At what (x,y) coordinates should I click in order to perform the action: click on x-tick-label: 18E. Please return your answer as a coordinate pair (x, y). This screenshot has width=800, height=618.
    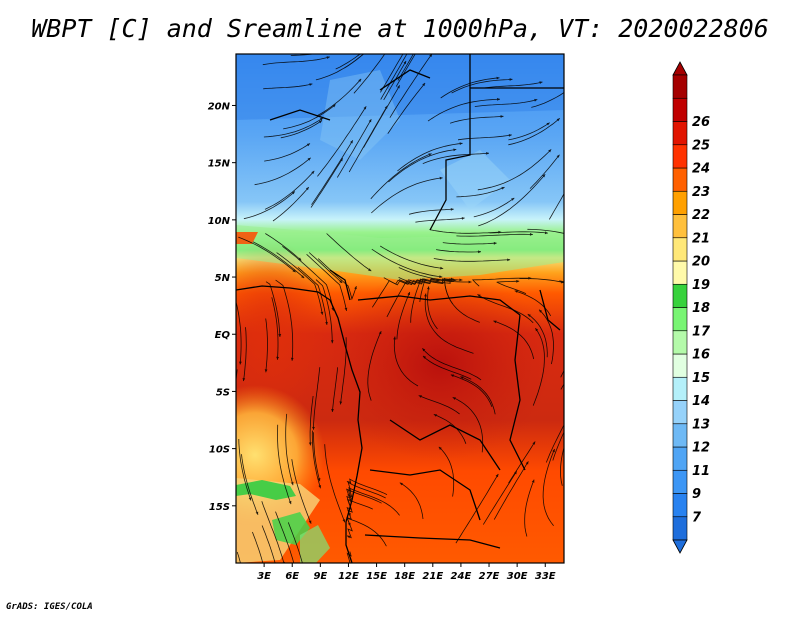
    Looking at the image, I should click on (404, 576).